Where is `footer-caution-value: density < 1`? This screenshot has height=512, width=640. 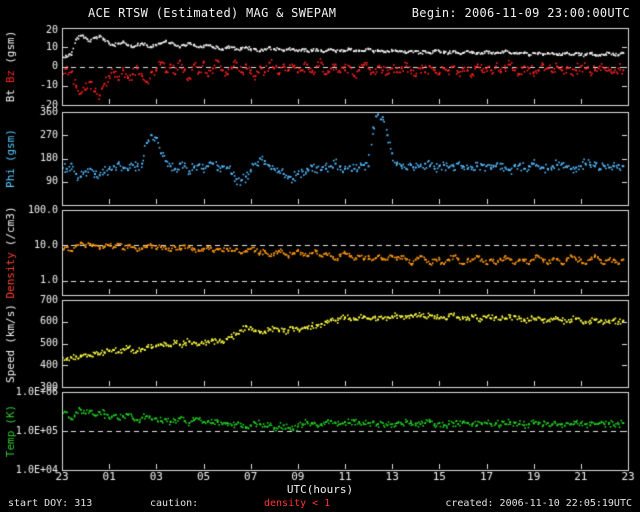 footer-caution-value: density < 1 is located at coordinates (297, 503).